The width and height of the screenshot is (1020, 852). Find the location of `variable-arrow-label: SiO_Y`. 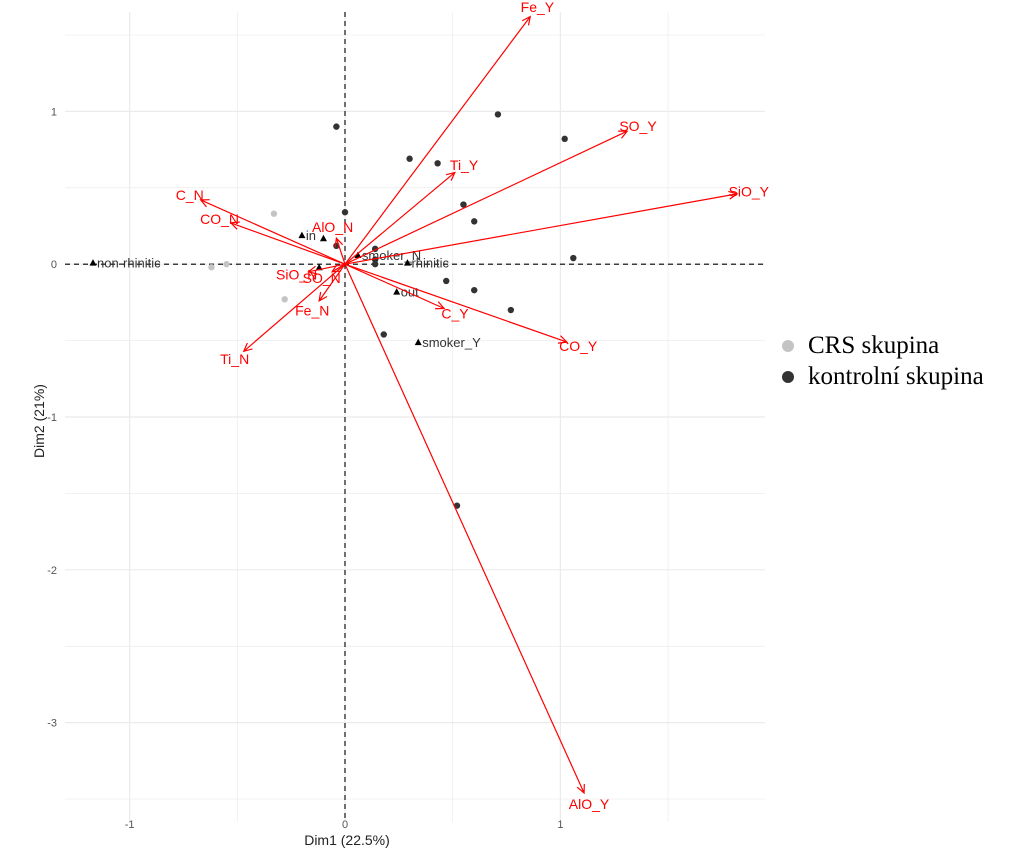

variable-arrow-label: SiO_Y is located at coordinates (749, 192).